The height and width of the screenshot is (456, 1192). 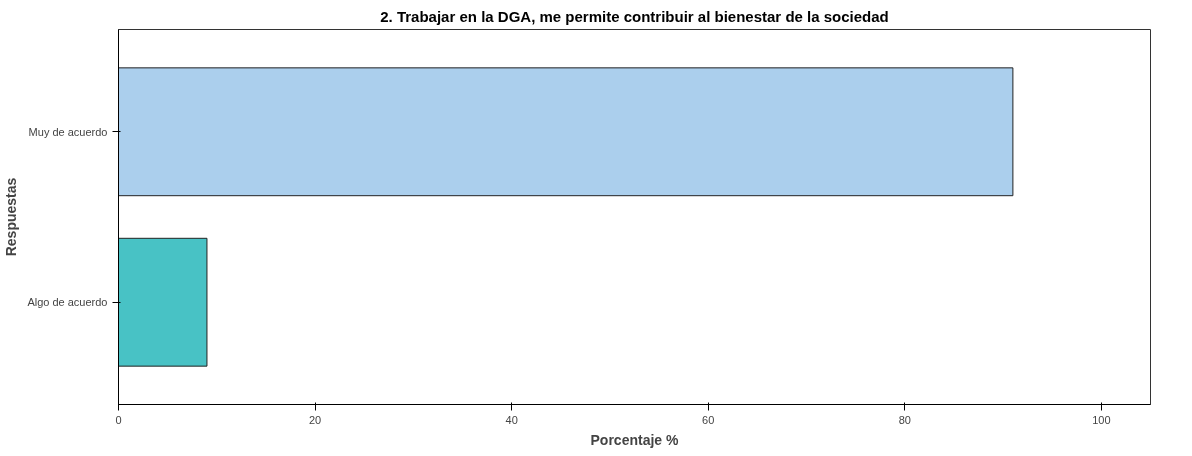 I want to click on chart-title: 2. Trabajar en la DGA, me permite contribuir al bienestar de la sociedad, so click(x=634, y=16).